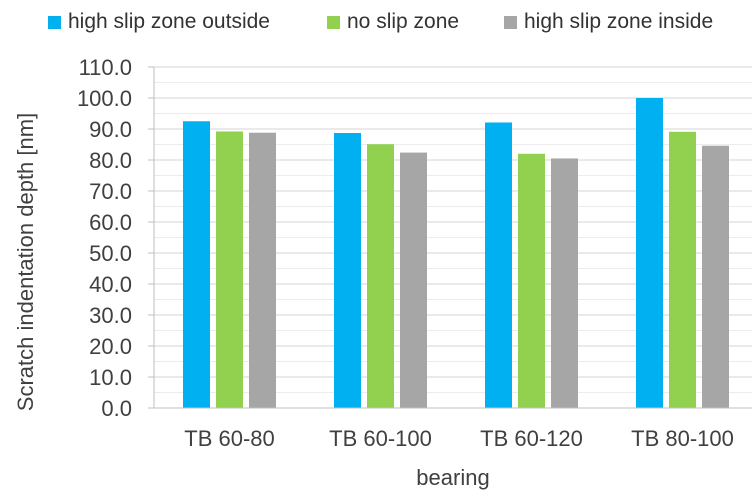  What do you see at coordinates (380, 438) in the screenshot?
I see `x-tick-label: TB 60-100` at bounding box center [380, 438].